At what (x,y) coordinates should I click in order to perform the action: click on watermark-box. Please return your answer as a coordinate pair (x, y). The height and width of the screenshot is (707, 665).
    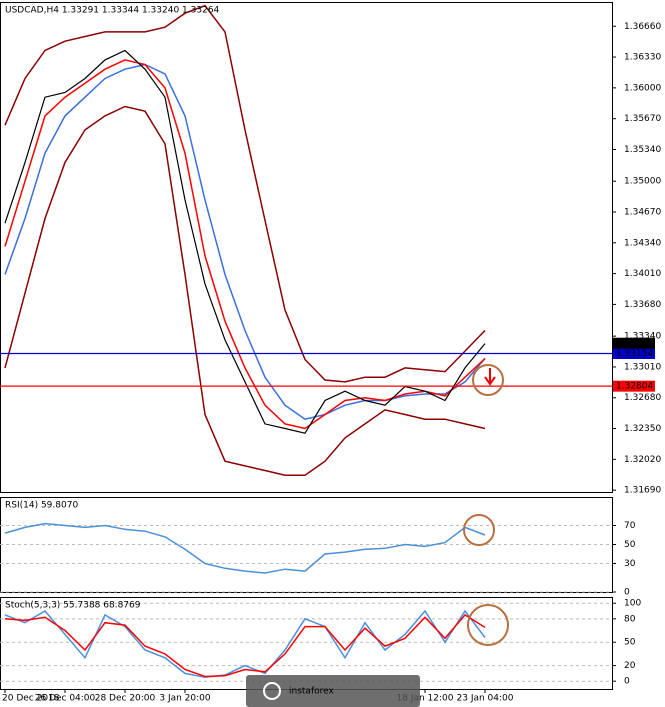
    Looking at the image, I should click on (333, 691).